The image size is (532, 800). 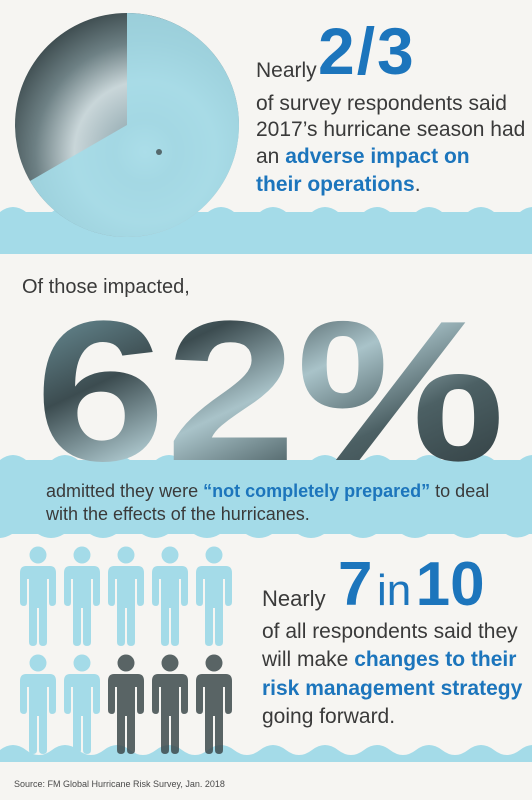 I want to click on stat2-line2: with the effects of the hurricanes., so click(x=178, y=514).